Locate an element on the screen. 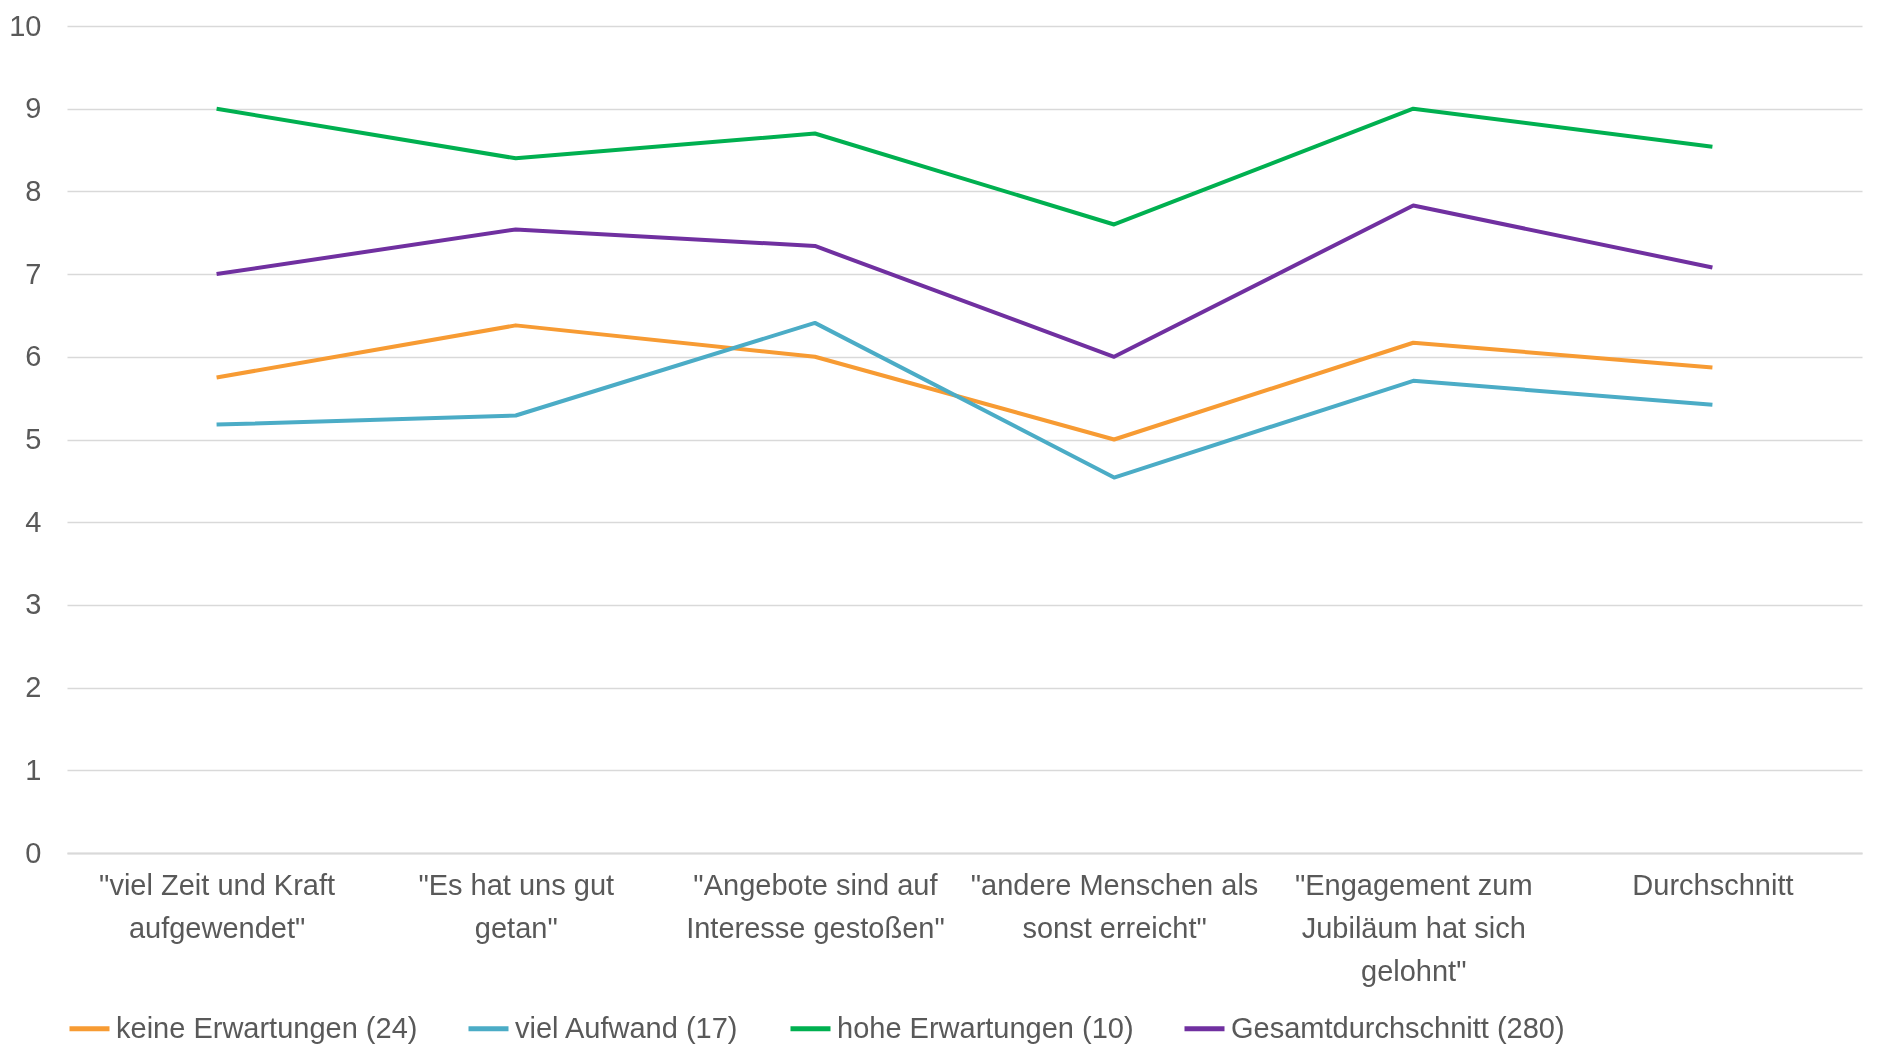 The width and height of the screenshot is (1886, 1064). y-tick-label: 3 is located at coordinates (33, 604).